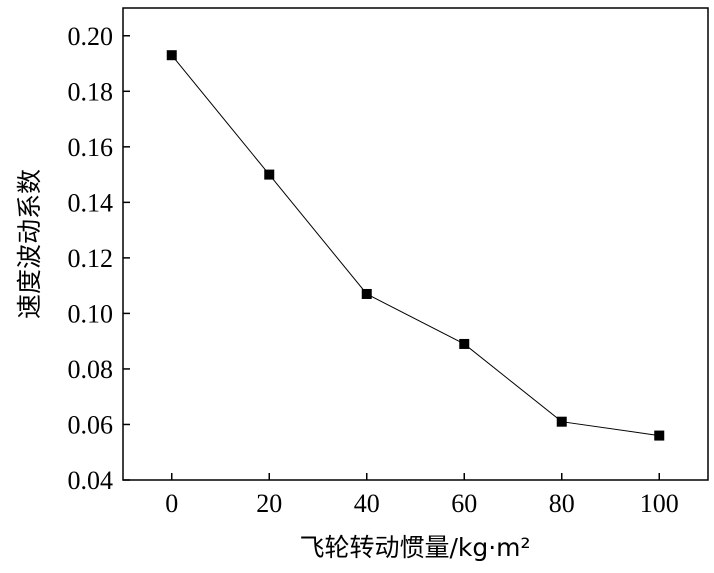 This screenshot has width=714, height=573. I want to click on x-tick-label: 0, so click(171, 503).